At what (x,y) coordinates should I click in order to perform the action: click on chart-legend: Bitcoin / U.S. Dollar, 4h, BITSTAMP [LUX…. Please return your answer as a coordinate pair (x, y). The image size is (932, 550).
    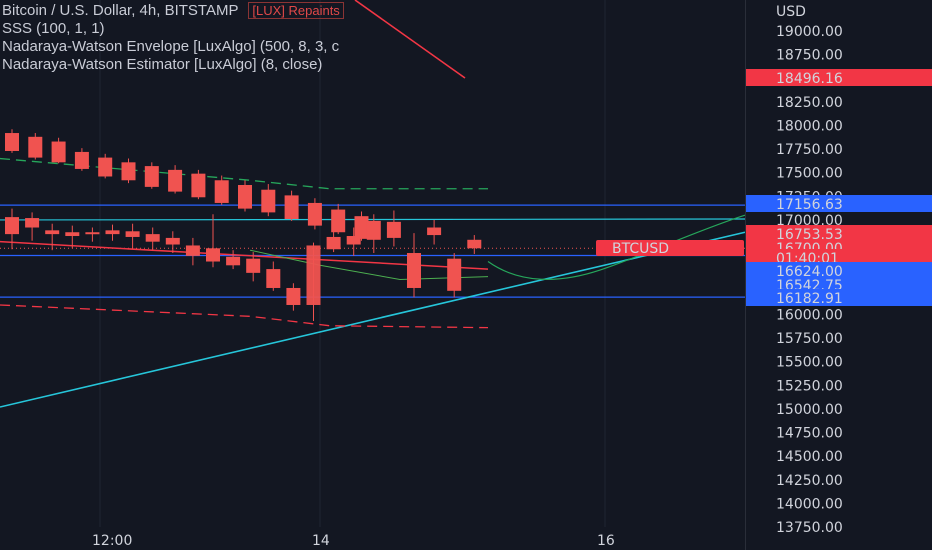
    Looking at the image, I should click on (173, 38).